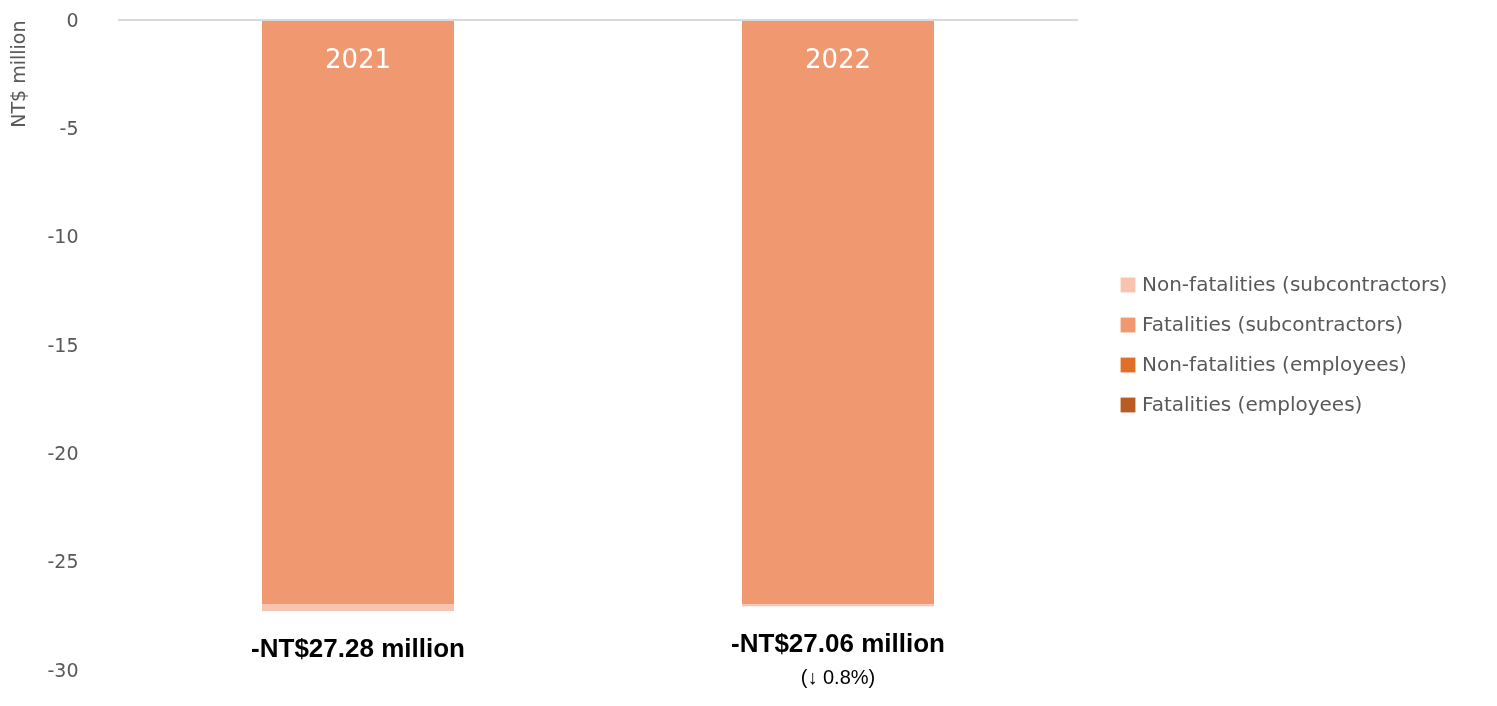 The height and width of the screenshot is (706, 1497). Describe the element at coordinates (838, 59) in the screenshot. I see `x-tick-label: 2022` at that location.